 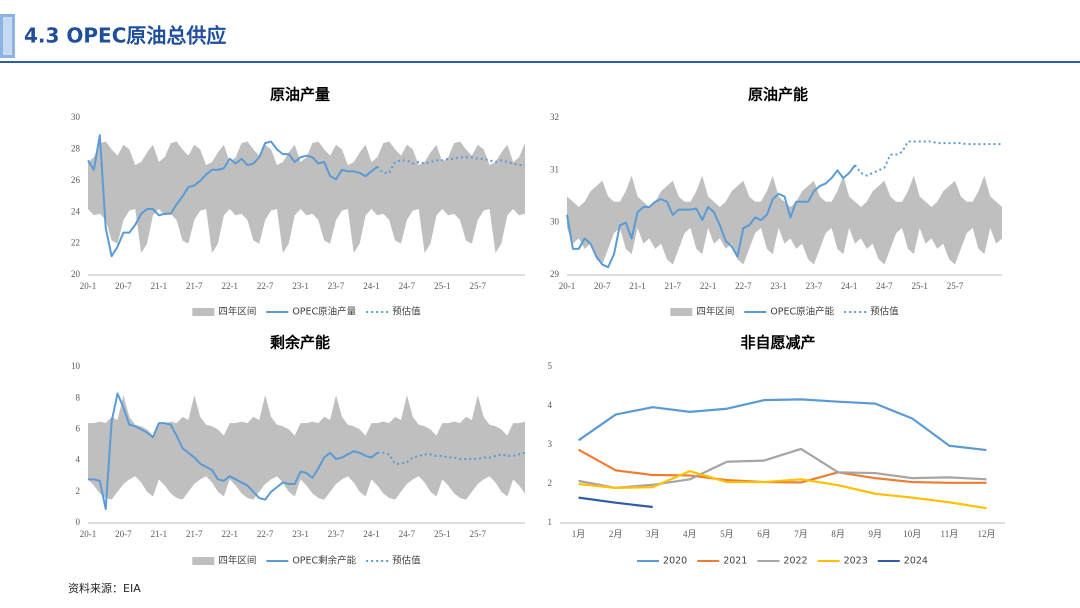 I want to click on y-tick-label: 4, so click(x=78, y=460).